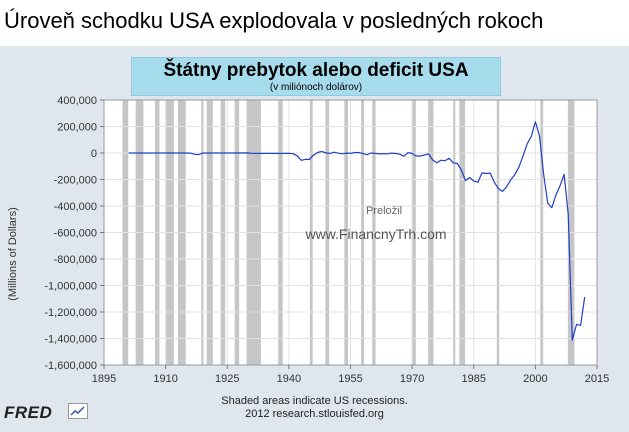  I want to click on x-tick-label: 1970, so click(412, 379).